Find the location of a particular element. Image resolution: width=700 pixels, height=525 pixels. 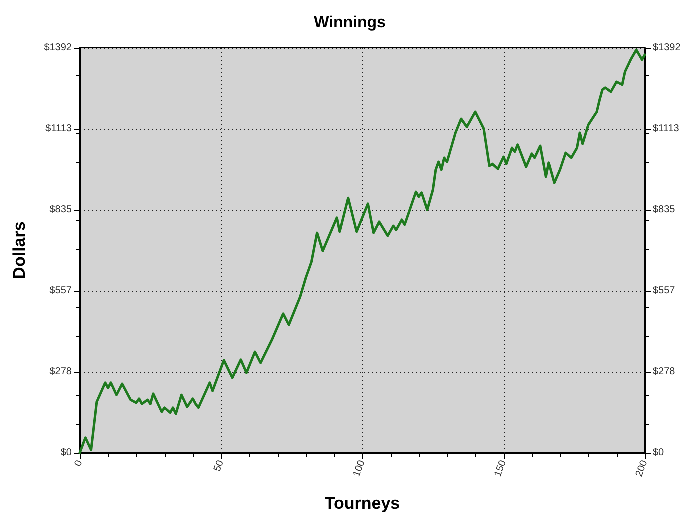

y2-tick-label: $1113 is located at coordinates (666, 129).